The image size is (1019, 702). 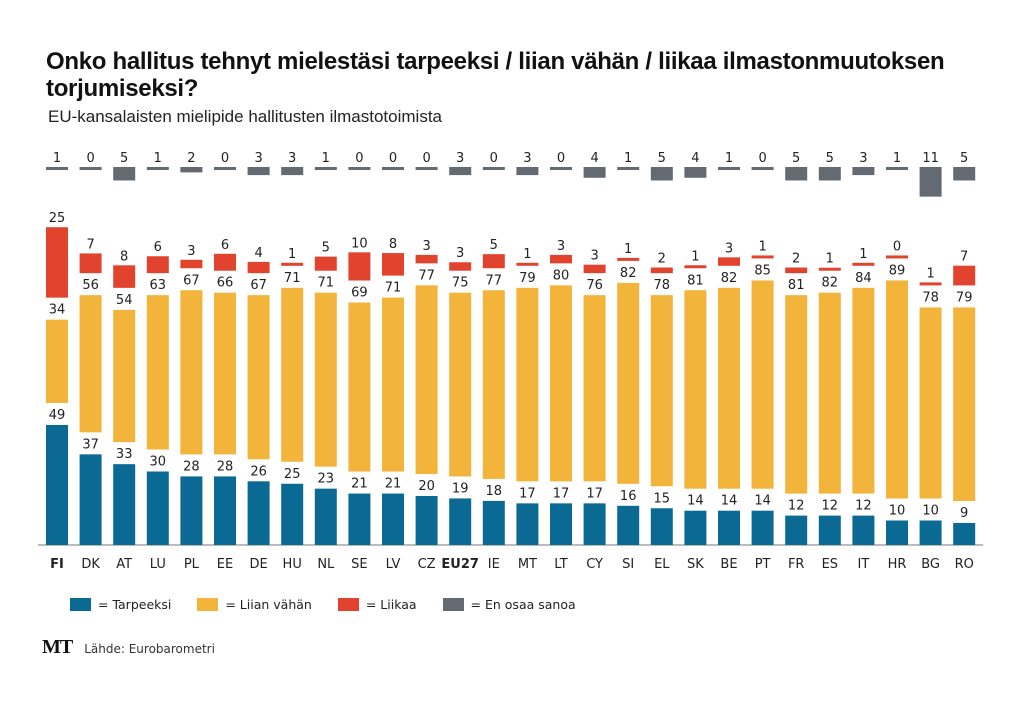 I want to click on category-label: PT, so click(x=763, y=564).